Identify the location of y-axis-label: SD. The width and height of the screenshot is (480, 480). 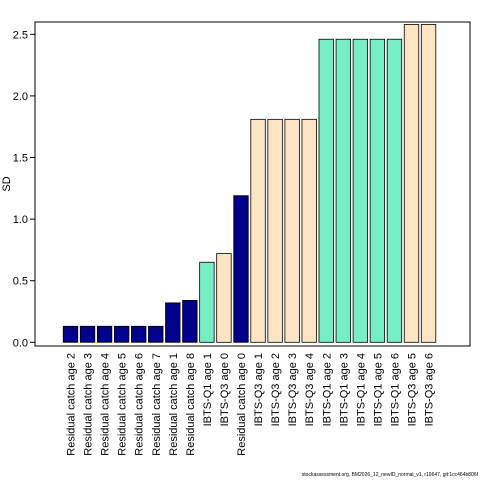
(7, 183).